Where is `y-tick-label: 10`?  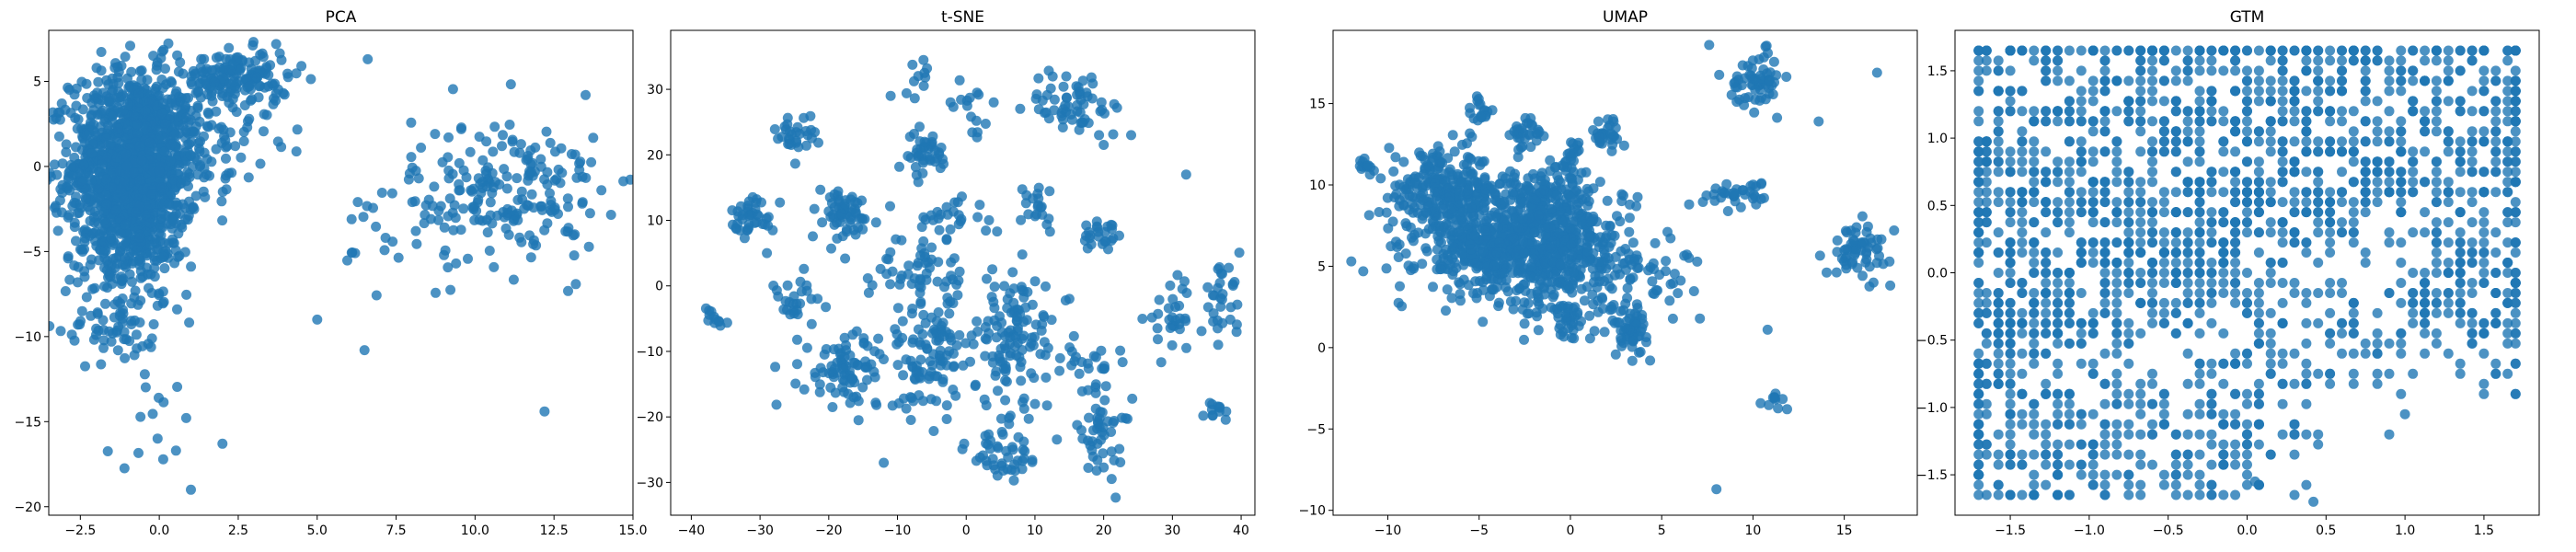
y-tick-label: 10 is located at coordinates (655, 221).